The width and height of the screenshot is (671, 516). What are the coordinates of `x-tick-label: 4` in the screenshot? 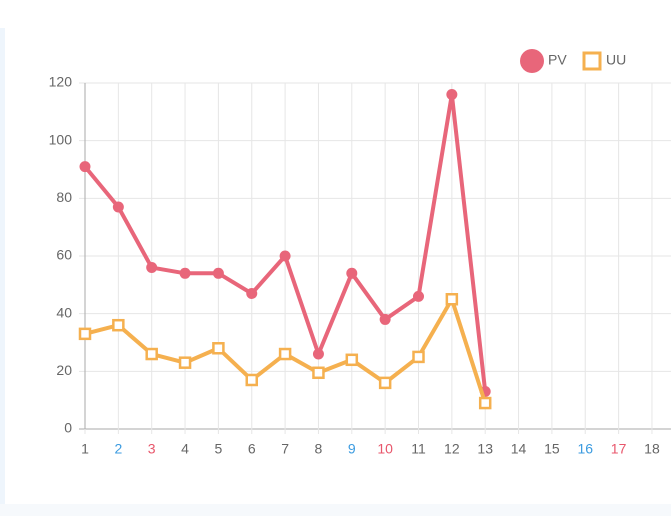 It's located at (185, 449).